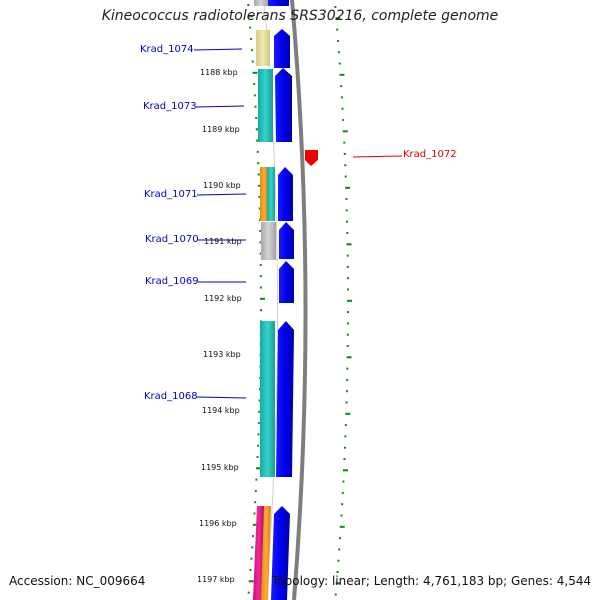  I want to click on gene-arrow-top-partial, so click(278, 3).